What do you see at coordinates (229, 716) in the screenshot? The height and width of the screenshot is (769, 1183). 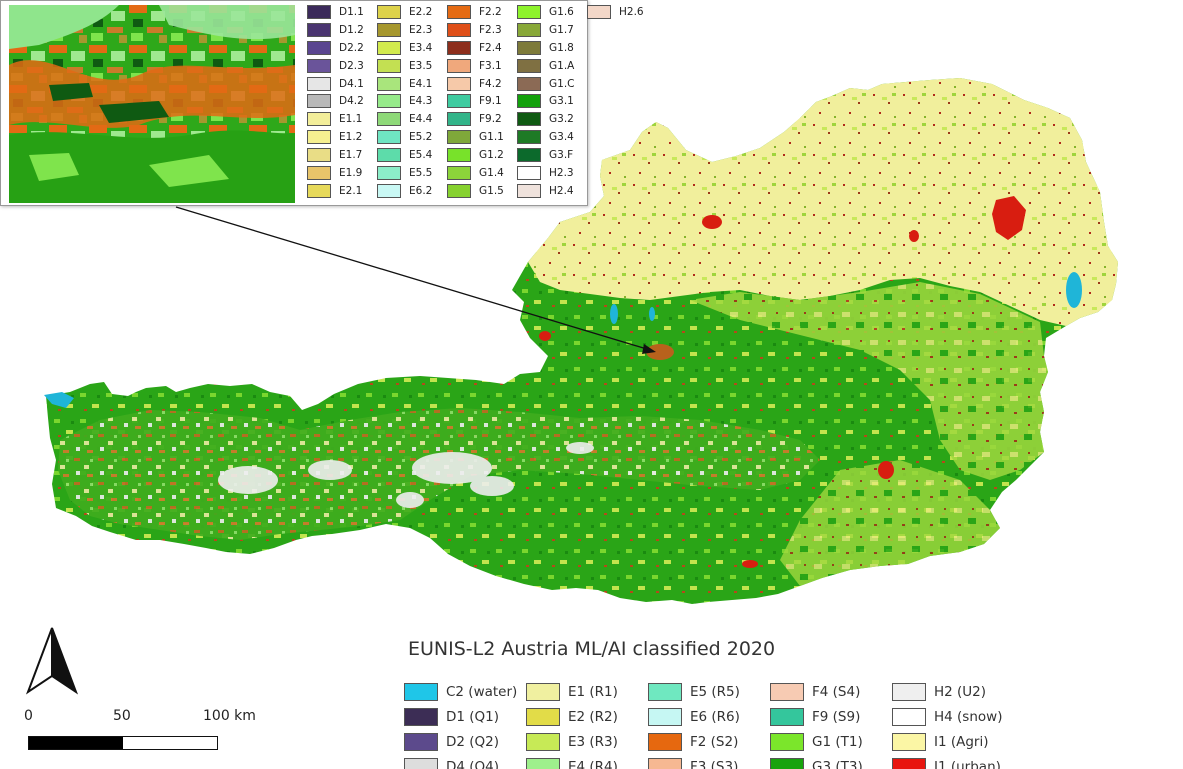 I see `scale-label-100: 100 km` at bounding box center [229, 716].